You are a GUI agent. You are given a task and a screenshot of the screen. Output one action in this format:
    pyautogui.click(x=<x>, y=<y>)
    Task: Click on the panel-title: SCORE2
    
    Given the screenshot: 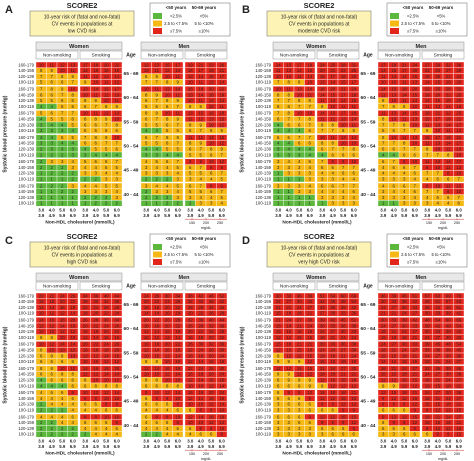 What is the action you would take?
    pyautogui.click(x=82, y=236)
    